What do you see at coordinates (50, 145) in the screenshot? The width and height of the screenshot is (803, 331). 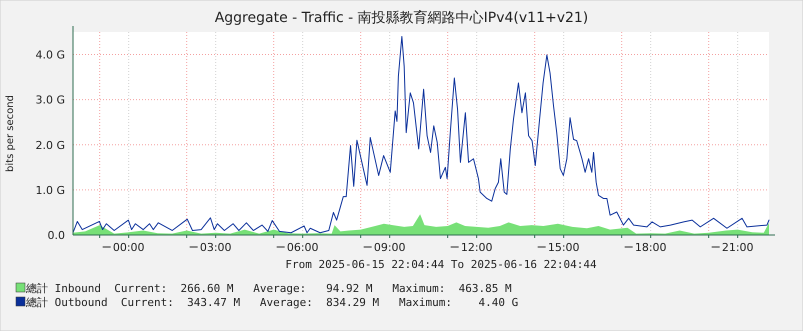 I see `y-tick-label: 2.0 G` at bounding box center [50, 145].